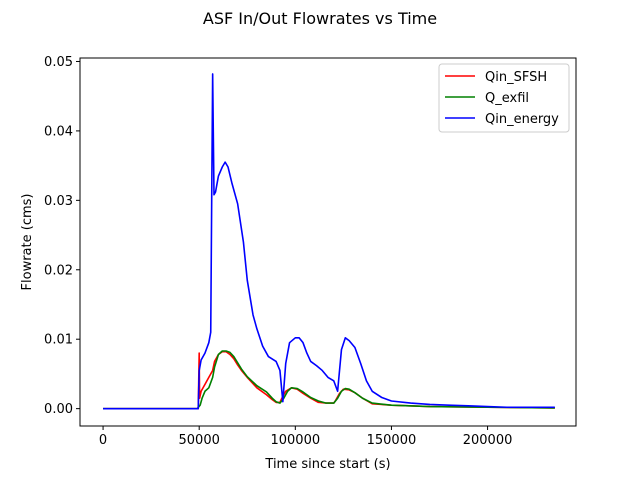 Image resolution: width=640 pixels, height=480 pixels. I want to click on x-tick-label: 200000, so click(488, 440).